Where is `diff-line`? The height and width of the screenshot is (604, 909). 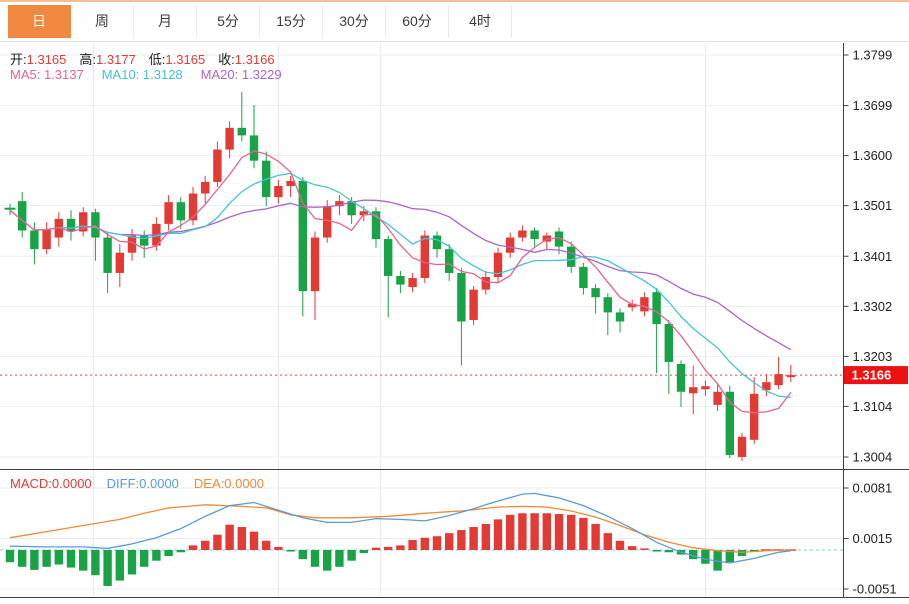
diff-line is located at coordinates (400, 528).